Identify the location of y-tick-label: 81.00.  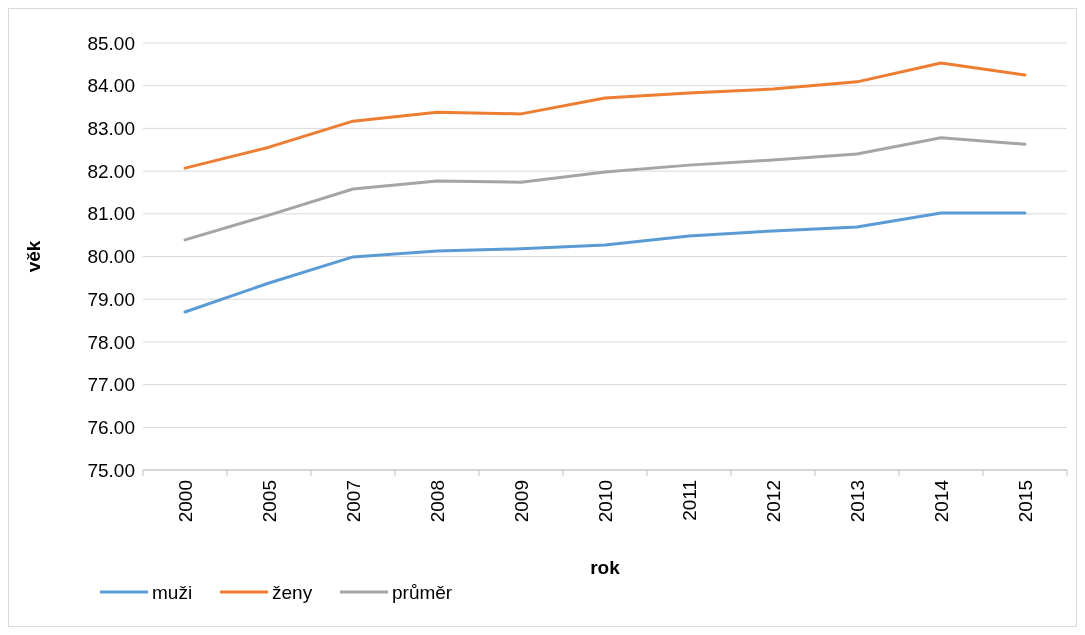
(111, 214).